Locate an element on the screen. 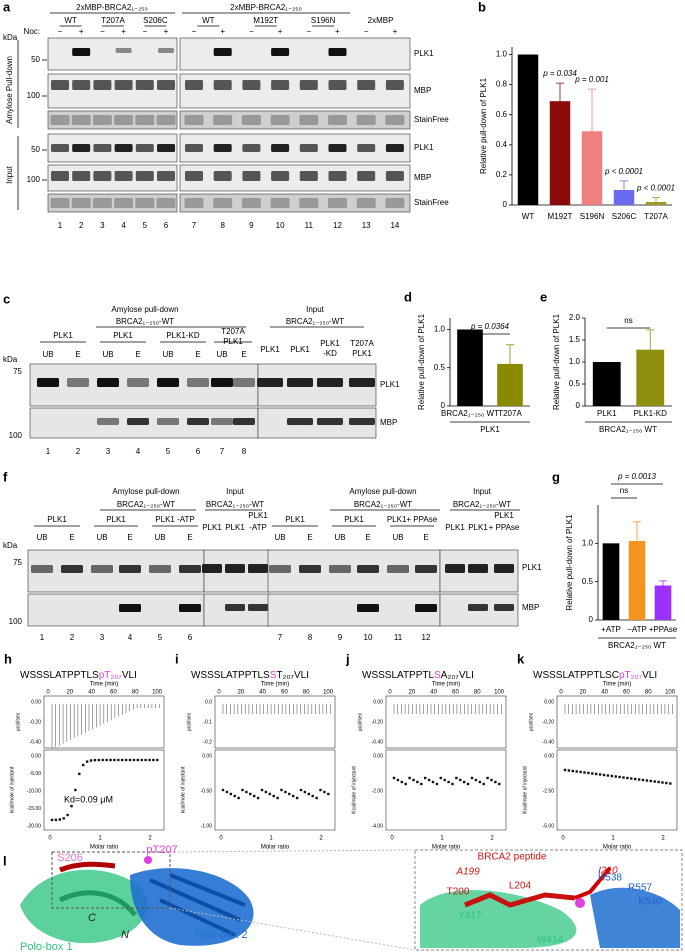 Image resolution: width=685 pixels, height=952 pixels. blot-label: StainFree is located at coordinates (431, 202).